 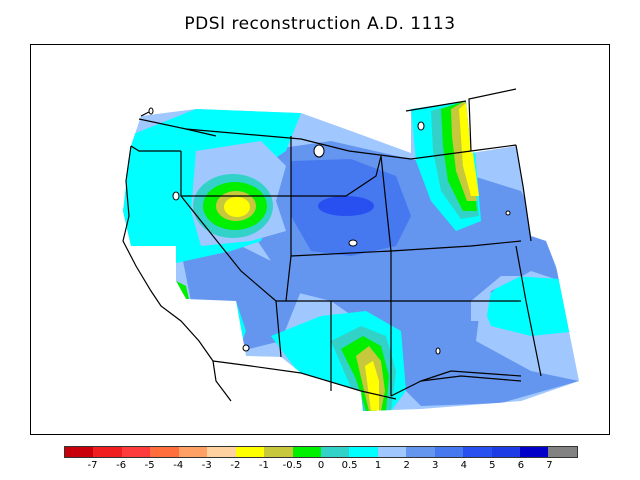 What do you see at coordinates (283, 306) in the screenshot?
I see `utah-colorado` at bounding box center [283, 306].